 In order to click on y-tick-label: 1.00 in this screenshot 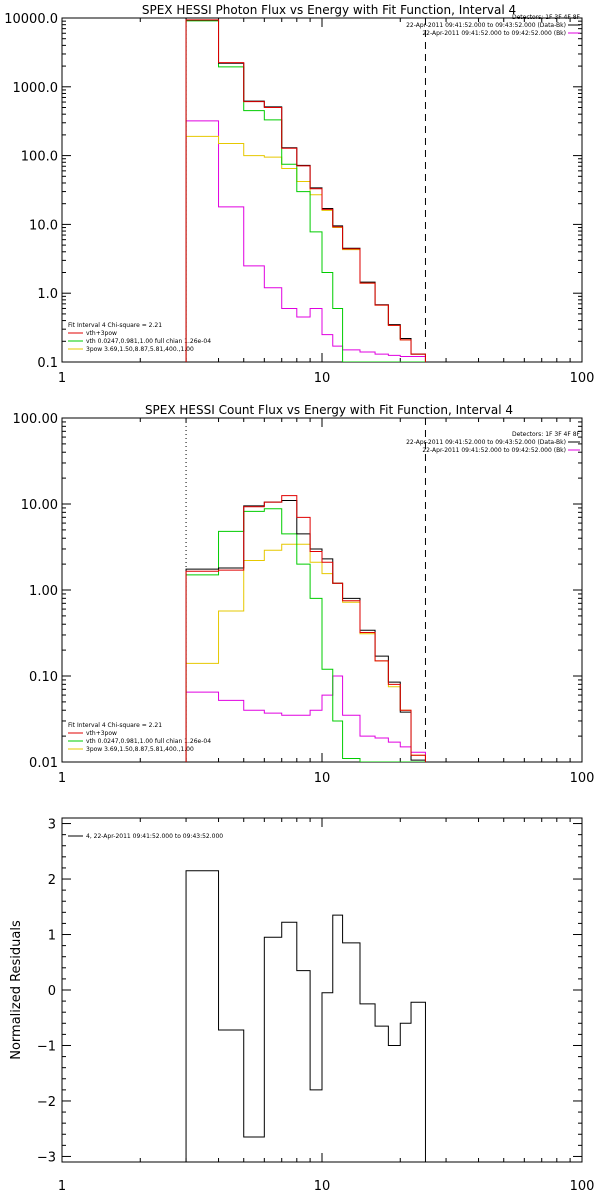, I will do `click(43, 591)`.